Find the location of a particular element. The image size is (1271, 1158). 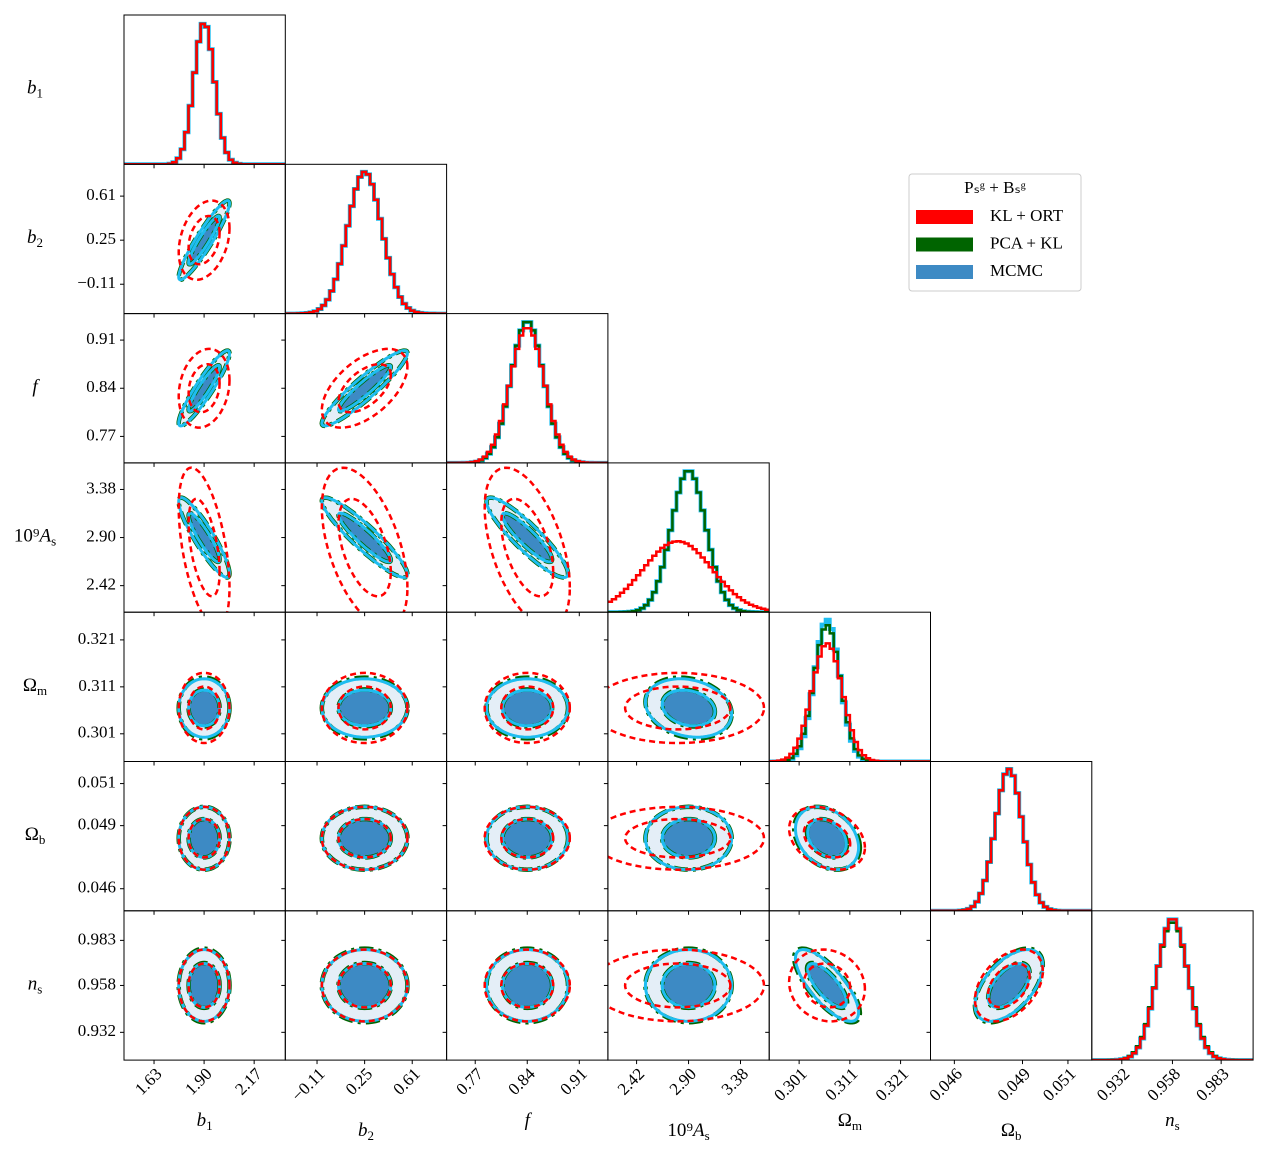

label-sub: s is located at coordinates (39, 988).